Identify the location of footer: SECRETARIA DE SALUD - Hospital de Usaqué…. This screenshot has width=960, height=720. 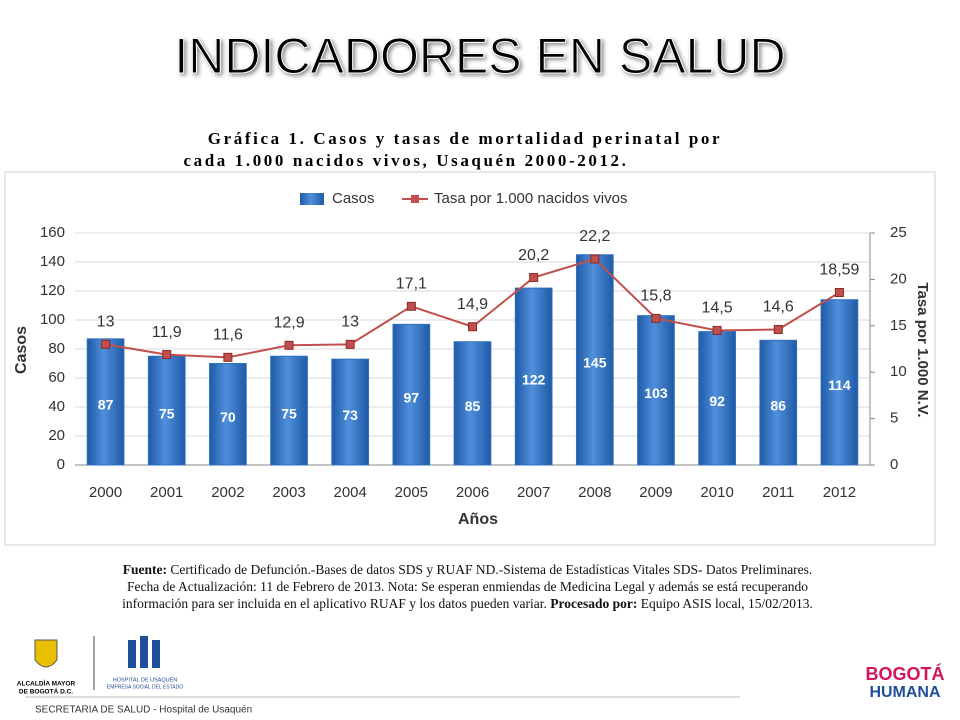
(143, 710).